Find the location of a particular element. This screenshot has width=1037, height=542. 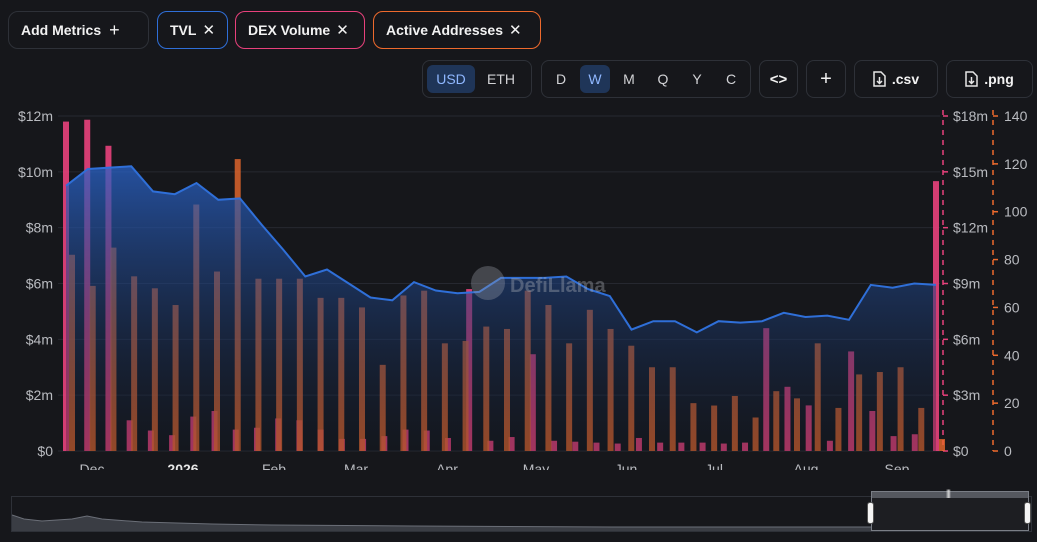

metric-chip-tvl: TVL ✕ is located at coordinates (192, 30).